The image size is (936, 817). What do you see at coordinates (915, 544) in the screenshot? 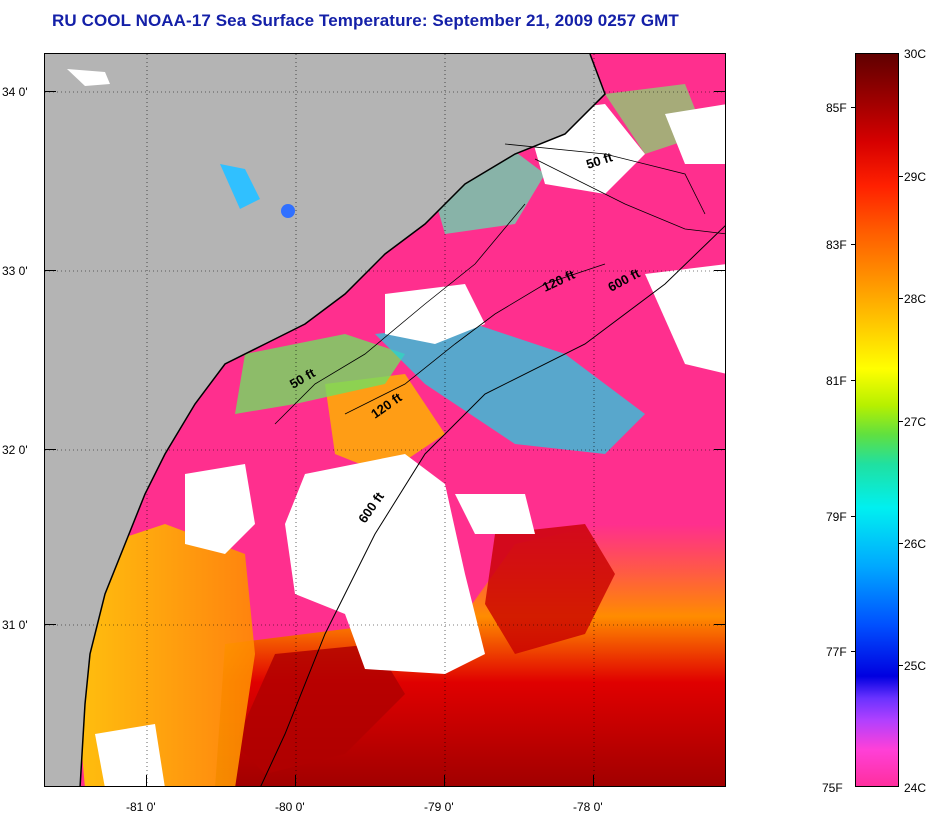
I see `colorbar-label-26c: 26C` at bounding box center [915, 544].